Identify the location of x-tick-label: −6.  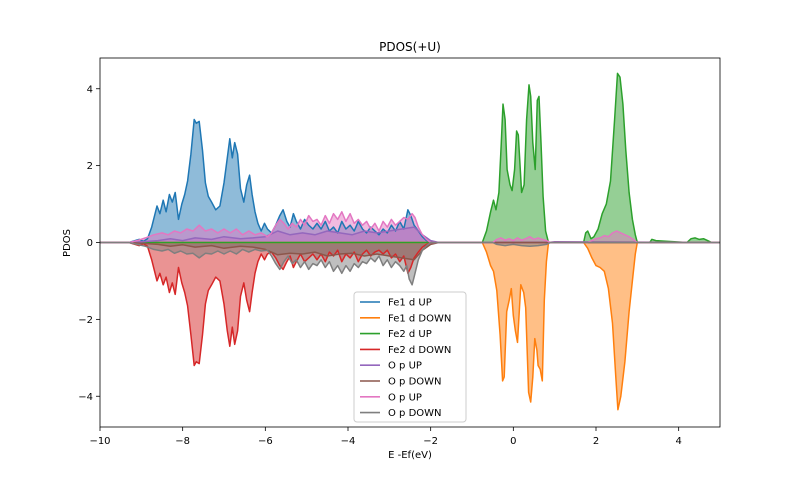
(265, 441).